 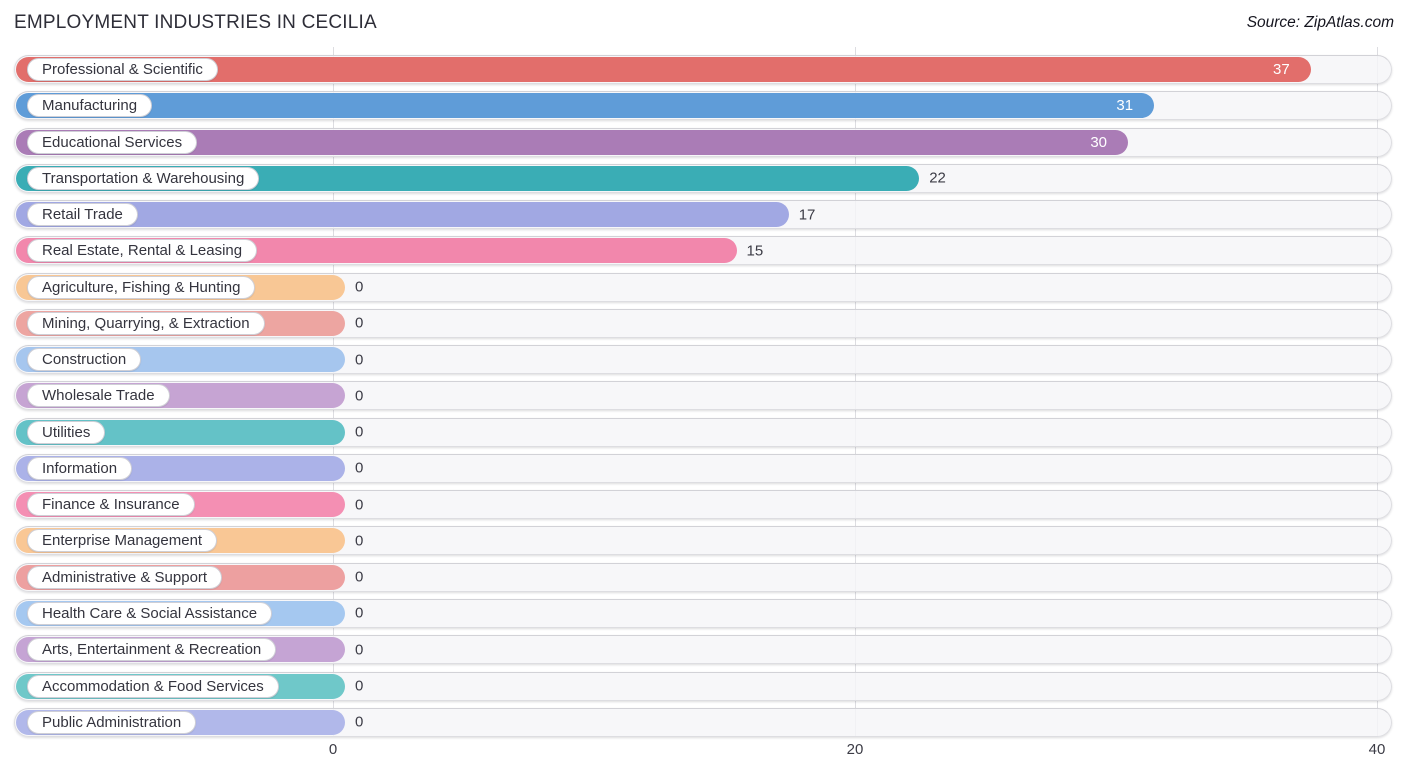 What do you see at coordinates (572, 142) in the screenshot?
I see `bar-fill: 30` at bounding box center [572, 142].